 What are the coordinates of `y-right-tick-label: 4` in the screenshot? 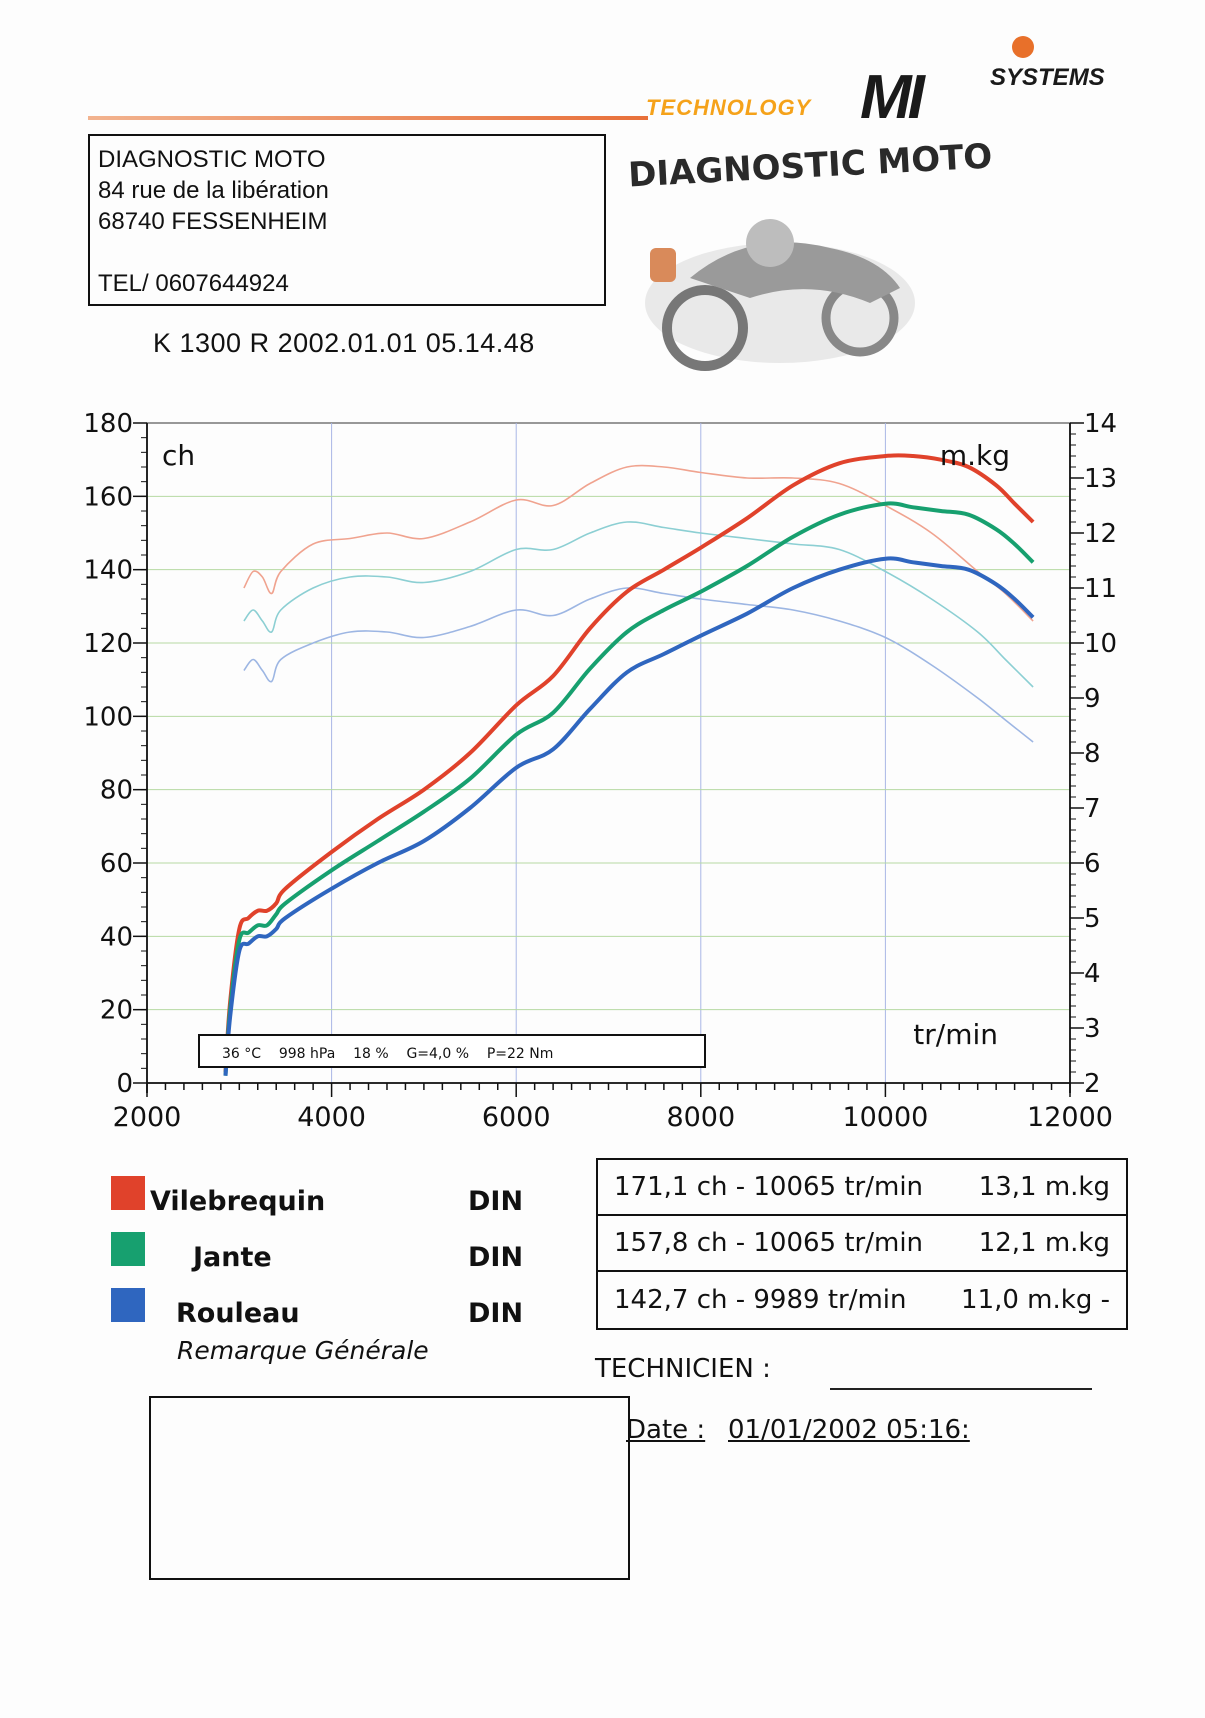 It's located at (1092, 974).